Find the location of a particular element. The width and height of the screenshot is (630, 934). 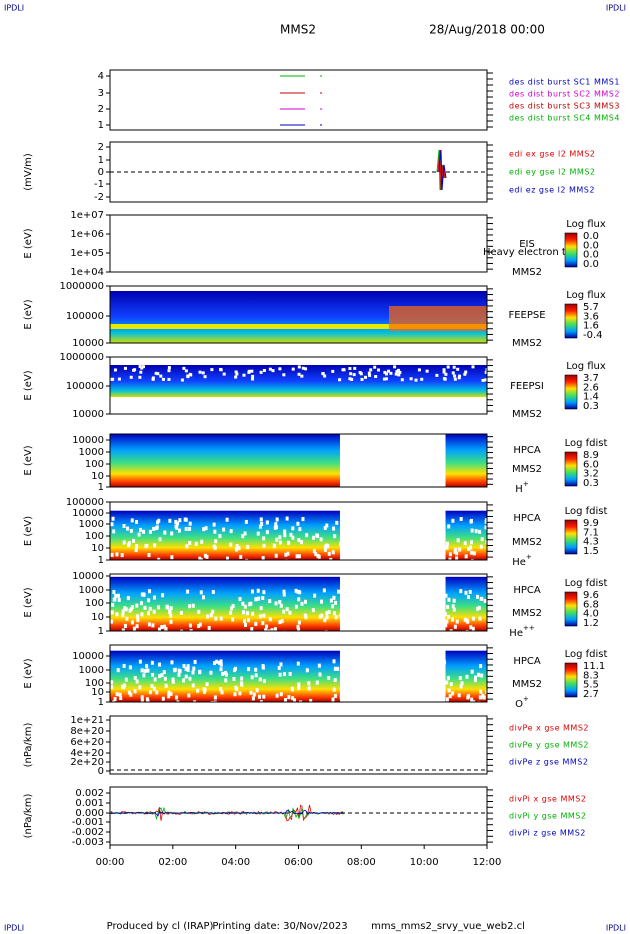

x-tick-label: 12:00 is located at coordinates (487, 862).